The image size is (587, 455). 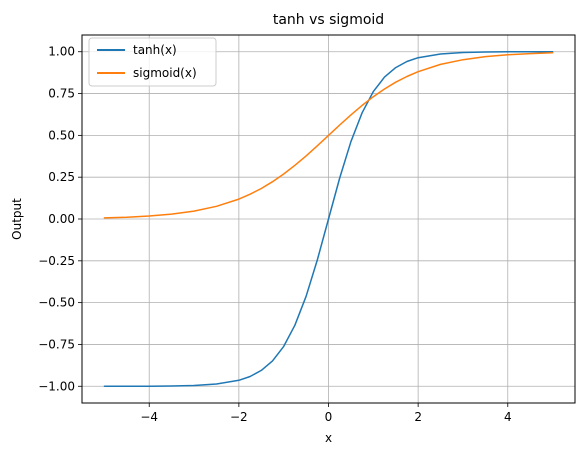 I want to click on y-tick-label: −0.75, so click(x=56, y=344).